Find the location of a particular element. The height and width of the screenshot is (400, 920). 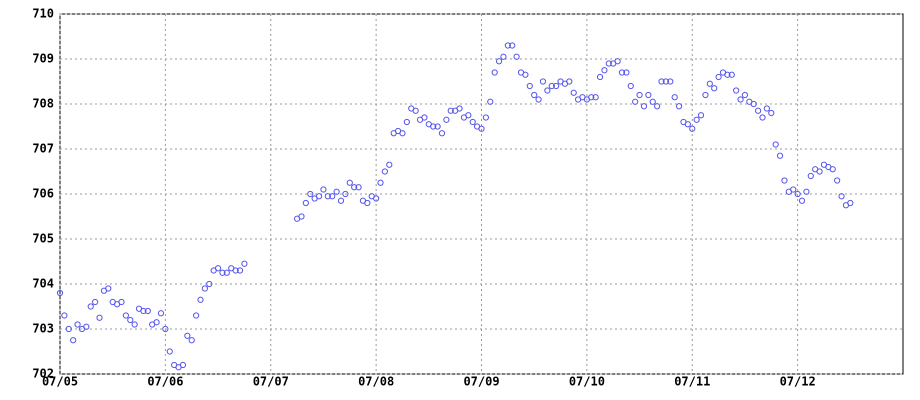

x-tick-label: 07/09 is located at coordinates (481, 382).